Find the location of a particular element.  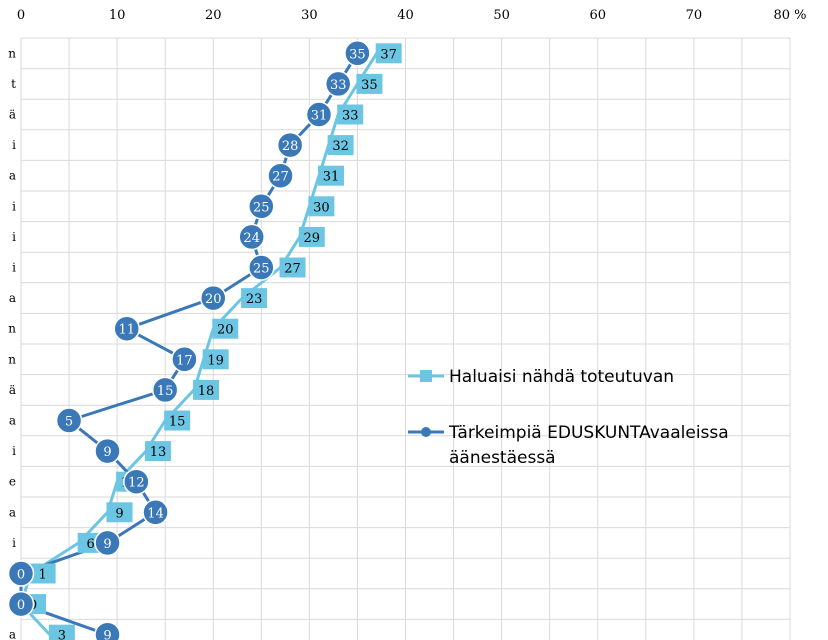

circle-data-label: 20 is located at coordinates (213, 299).